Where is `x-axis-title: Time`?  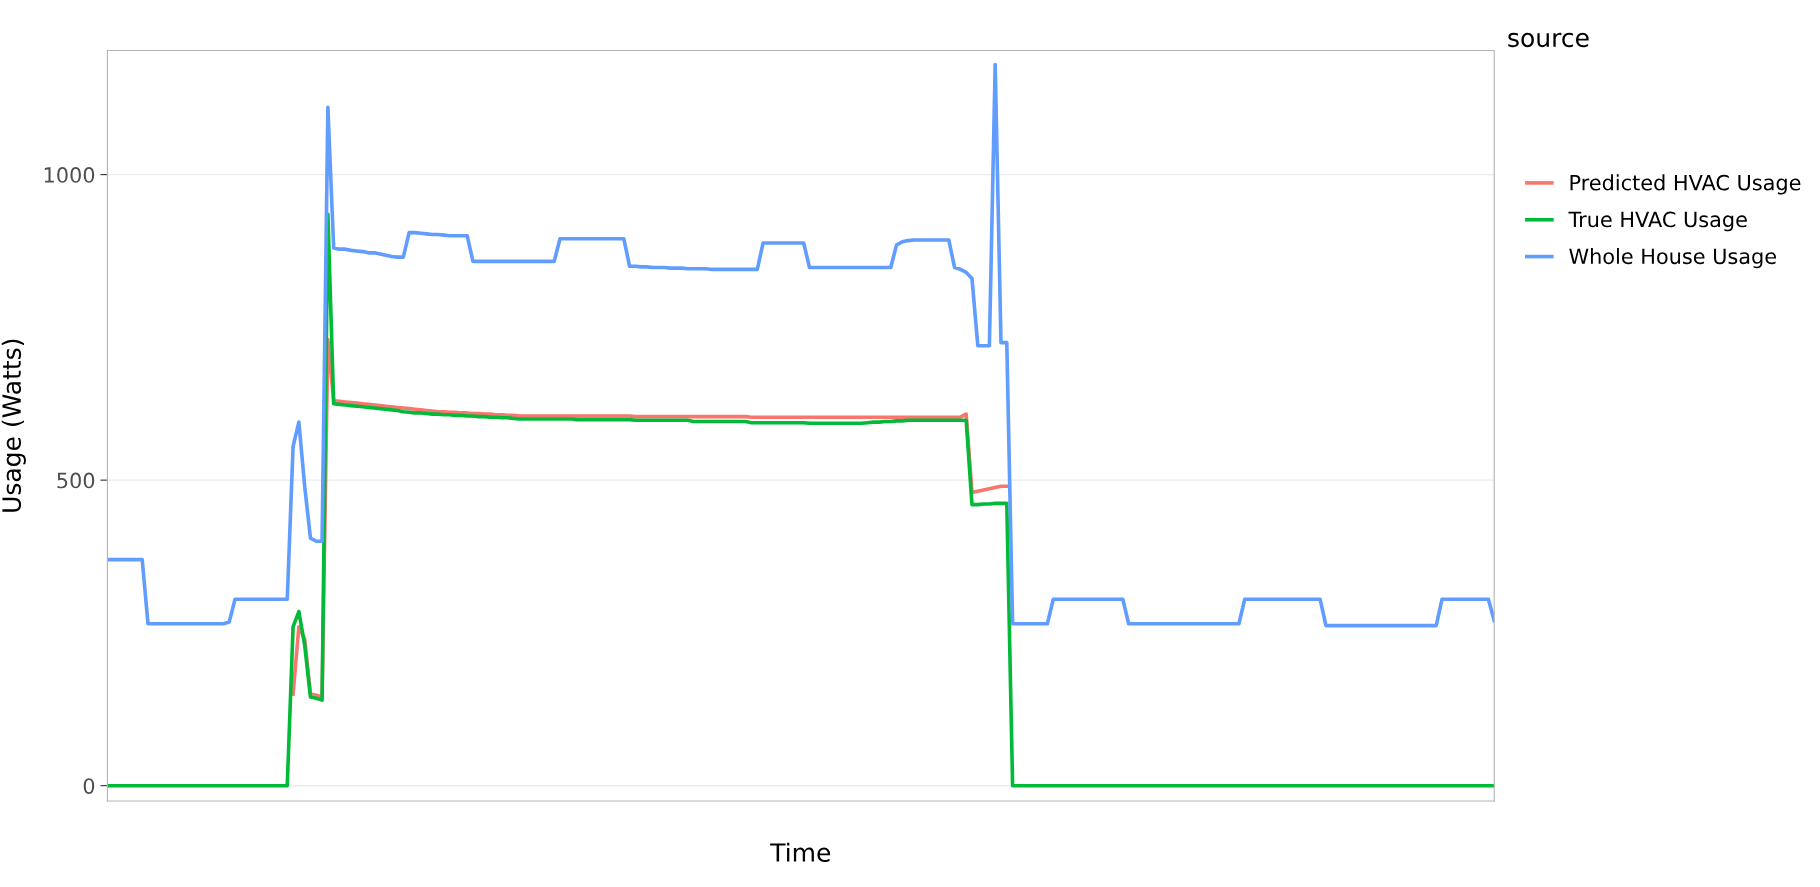 x-axis-title: Time is located at coordinates (800, 852).